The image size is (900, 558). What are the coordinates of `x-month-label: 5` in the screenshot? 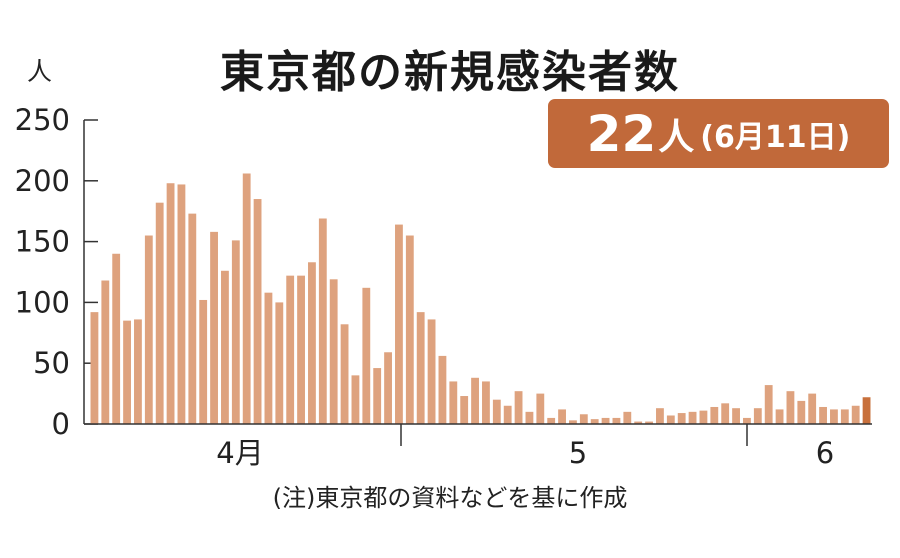 It's located at (578, 453).